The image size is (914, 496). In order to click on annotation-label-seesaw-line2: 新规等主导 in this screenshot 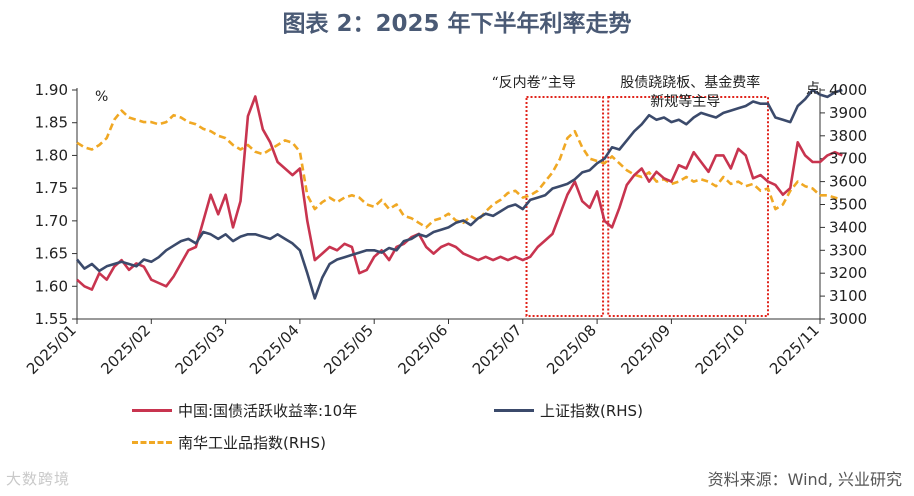, I will do `click(685, 101)`.